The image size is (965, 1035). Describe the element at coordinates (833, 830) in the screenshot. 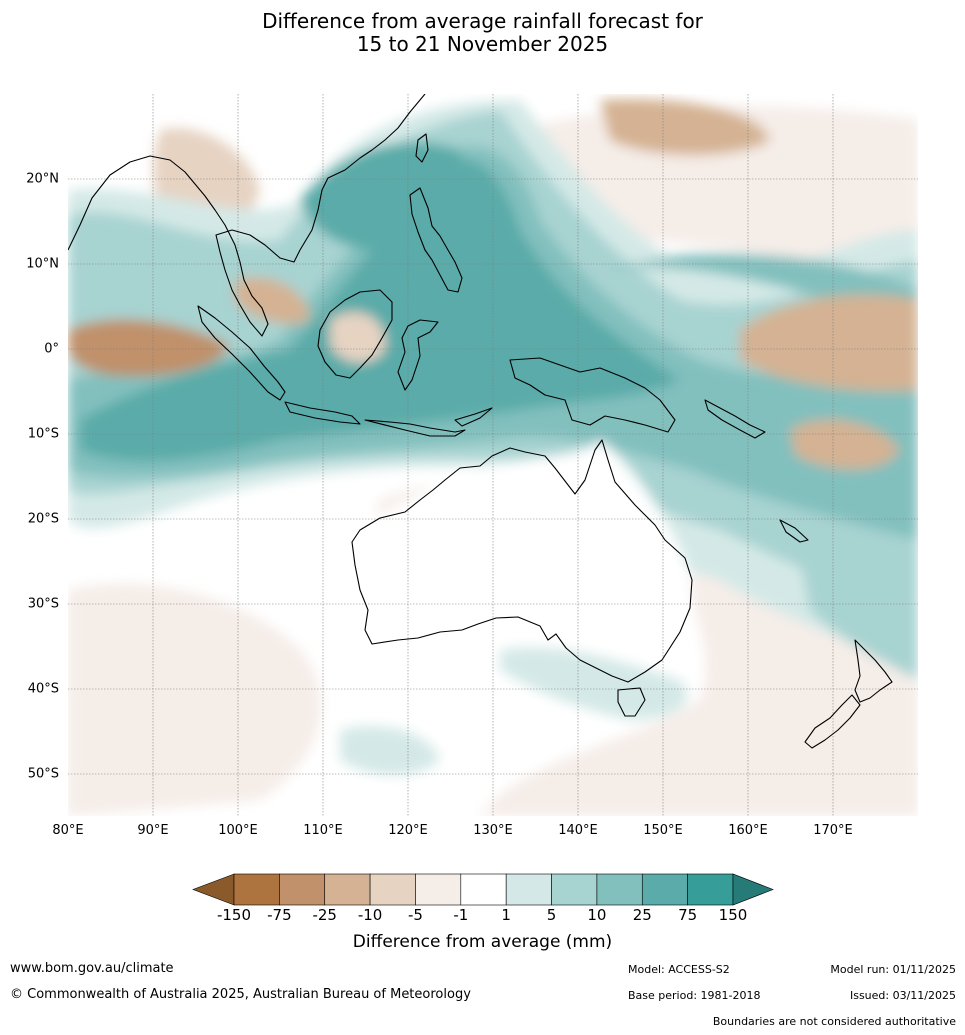

I see `longitude-label: 170°E` at that location.